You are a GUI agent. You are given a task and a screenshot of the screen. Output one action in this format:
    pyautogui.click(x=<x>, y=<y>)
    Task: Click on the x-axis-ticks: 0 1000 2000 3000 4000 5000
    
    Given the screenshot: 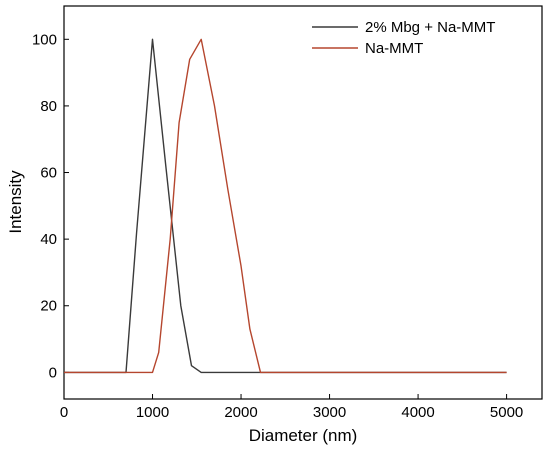 What is the action you would take?
    pyautogui.click(x=291, y=407)
    